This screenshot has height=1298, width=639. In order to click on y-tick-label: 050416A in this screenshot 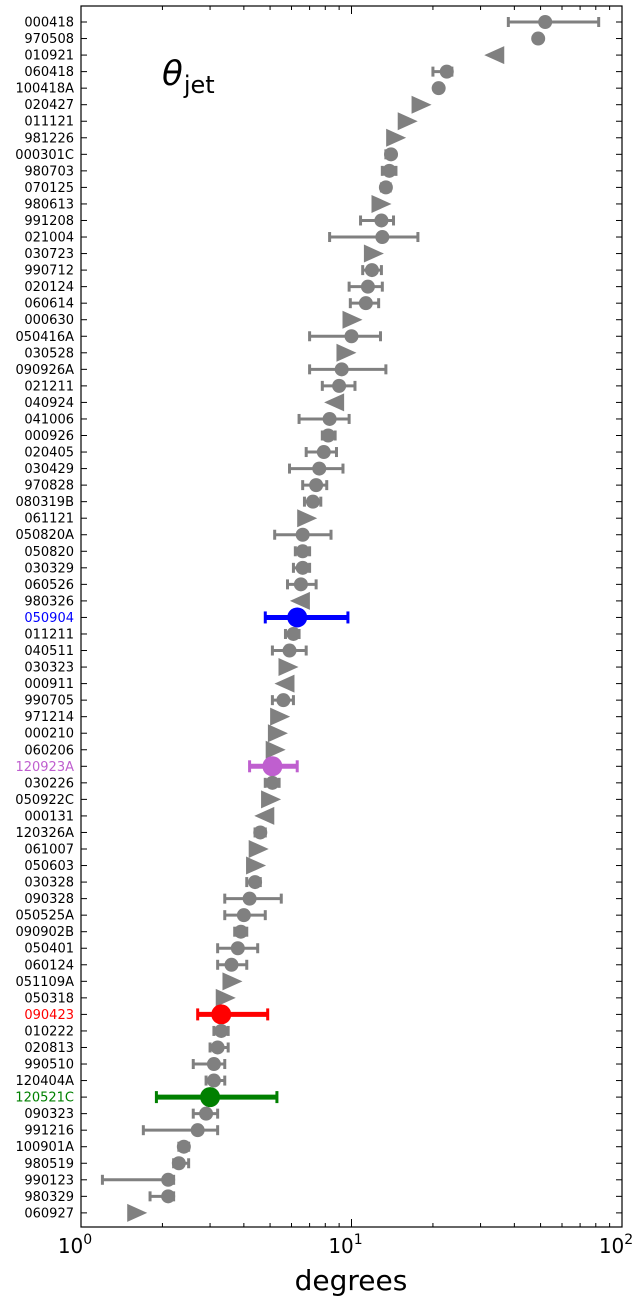, I will do `click(44, 337)`.